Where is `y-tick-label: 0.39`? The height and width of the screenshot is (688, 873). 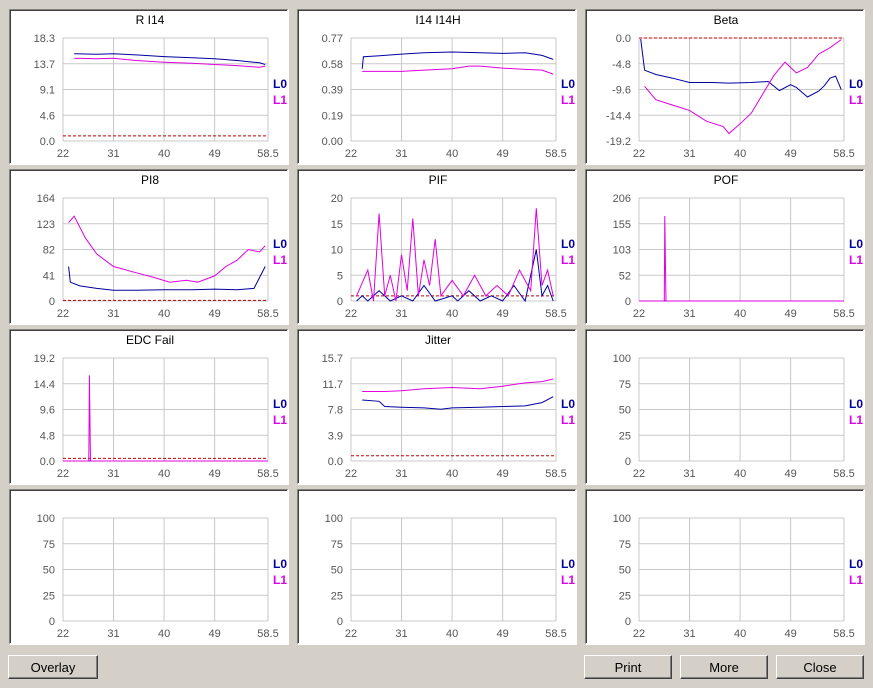 y-tick-label: 0.39 is located at coordinates (332, 91).